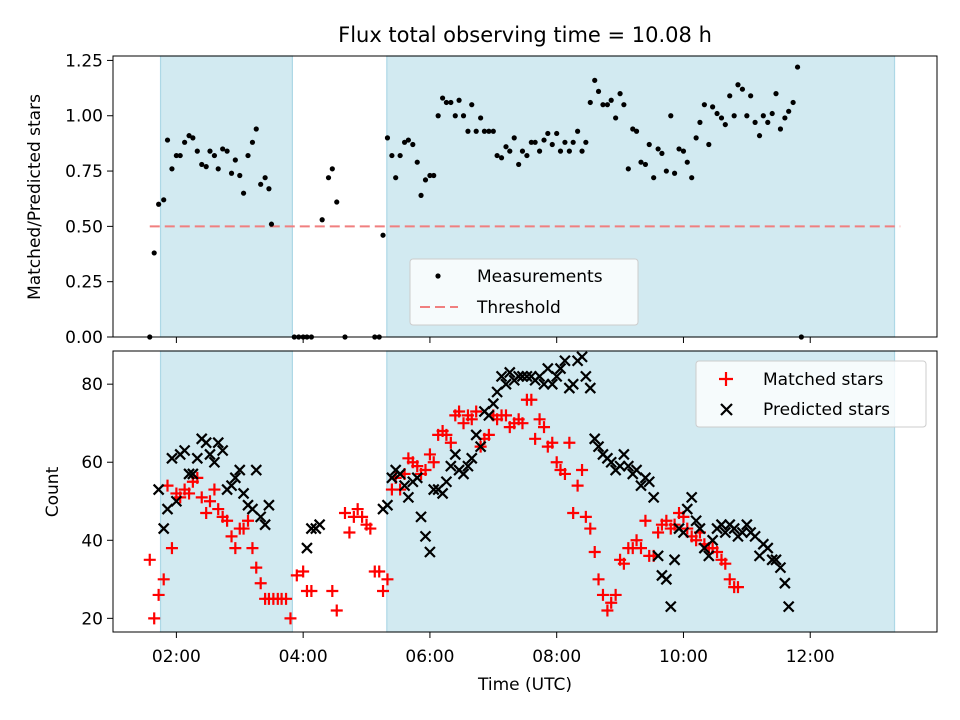 This screenshot has height=720, width=960. What do you see at coordinates (540, 277) in the screenshot?
I see `legend-measurements-label: Measurements` at bounding box center [540, 277].